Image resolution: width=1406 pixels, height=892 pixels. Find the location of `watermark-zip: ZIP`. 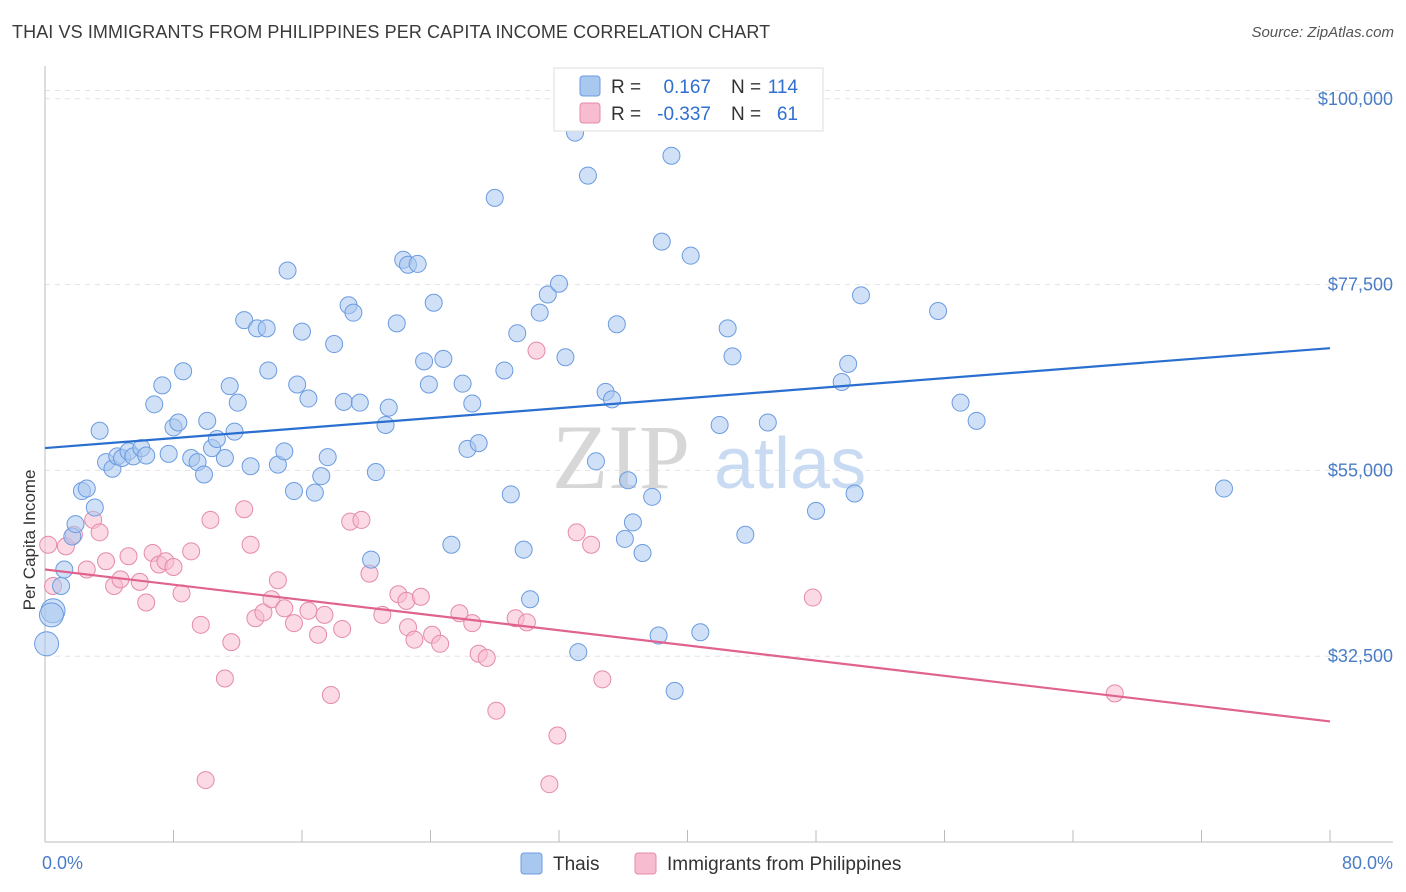

watermark-zip: ZIP is located at coordinates (621, 457).